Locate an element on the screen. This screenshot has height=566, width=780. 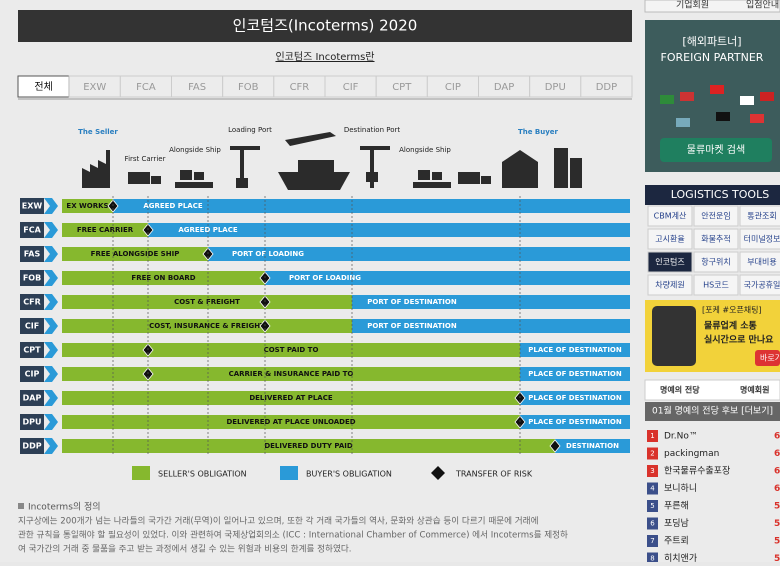
tool-label: 안전운임 is located at coordinates (715, 216).